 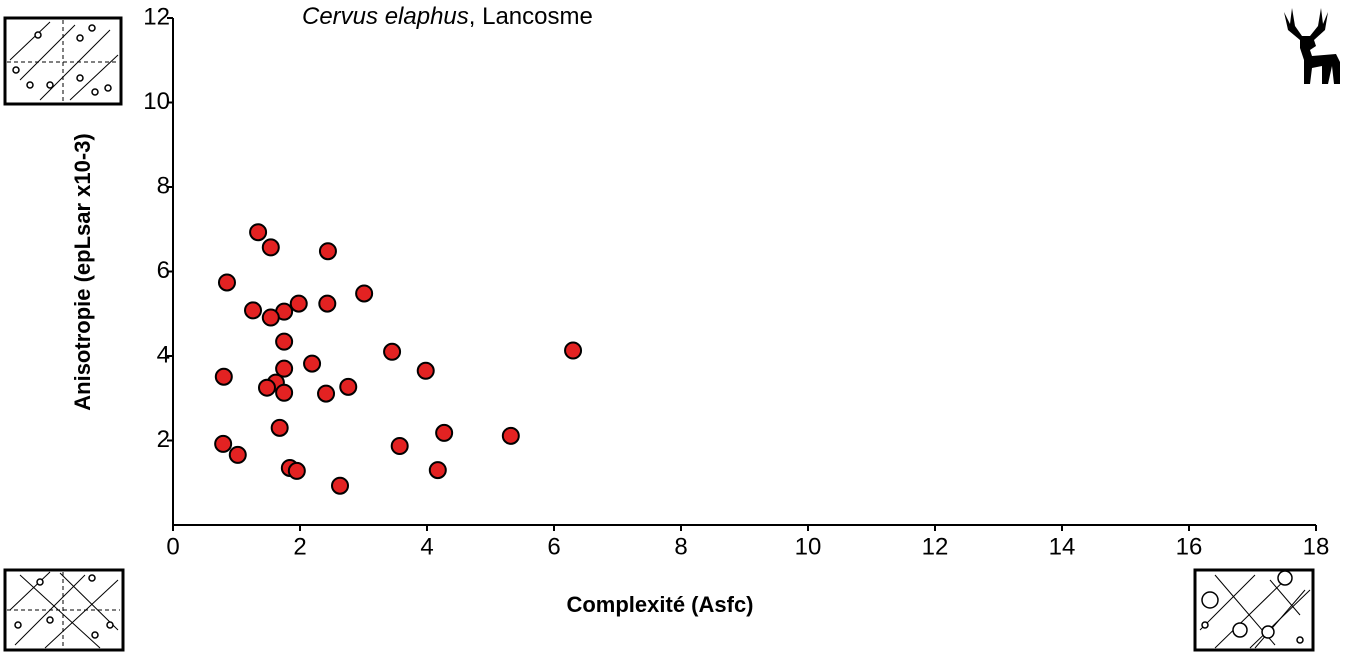 I want to click on y-tick-label: 2, so click(x=163, y=439).